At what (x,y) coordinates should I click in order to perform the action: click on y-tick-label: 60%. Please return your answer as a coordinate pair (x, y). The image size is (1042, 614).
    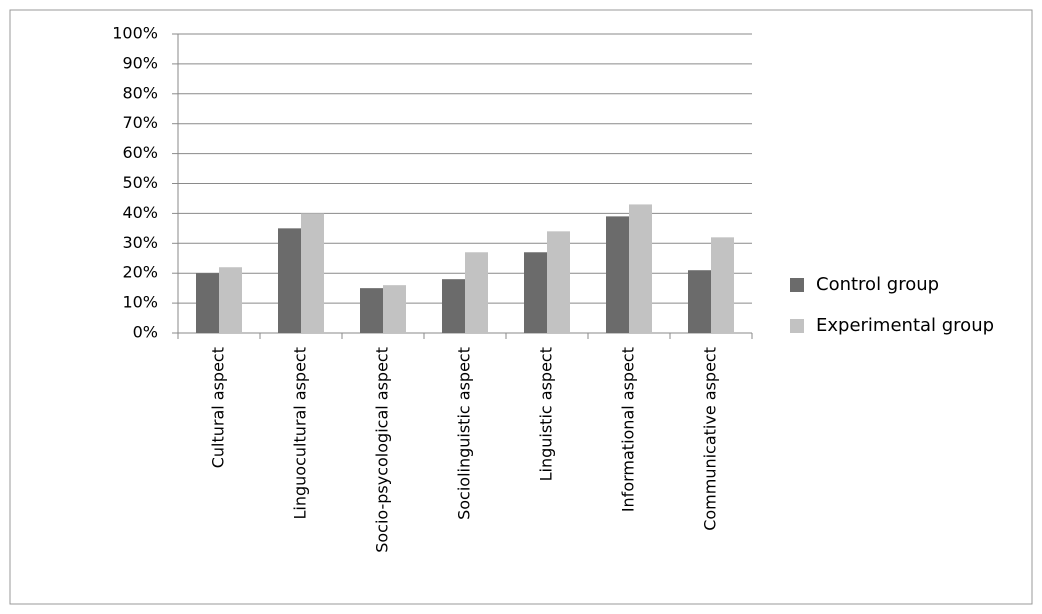
    Looking at the image, I should click on (140, 152).